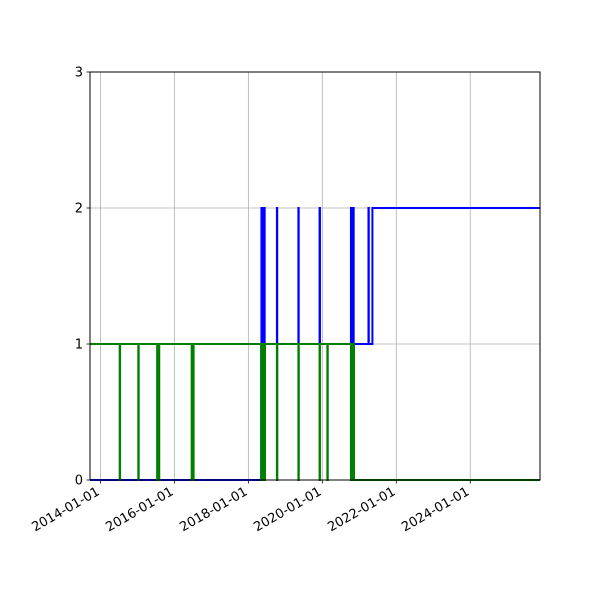  What do you see at coordinates (82, 277) in the screenshot?
I see `y-axis: 0 1 2 3` at bounding box center [82, 277].